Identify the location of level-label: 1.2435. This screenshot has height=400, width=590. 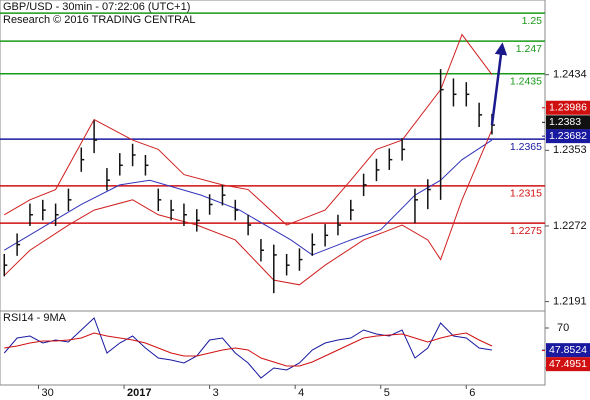
(526, 82).